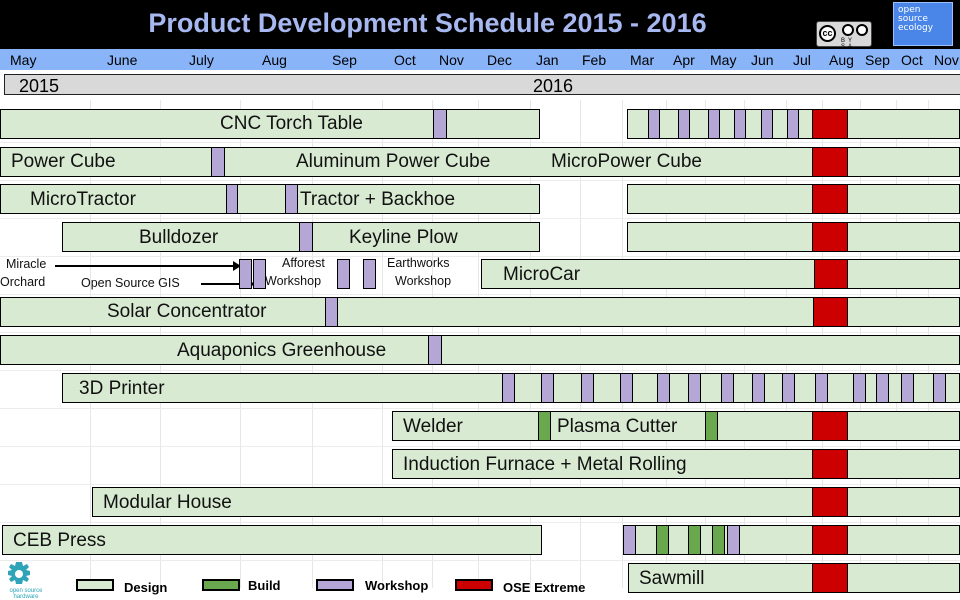  Describe the element at coordinates (617, 426) in the screenshot. I see `row-label-plasma-cutter: Plasma Cutter` at that location.